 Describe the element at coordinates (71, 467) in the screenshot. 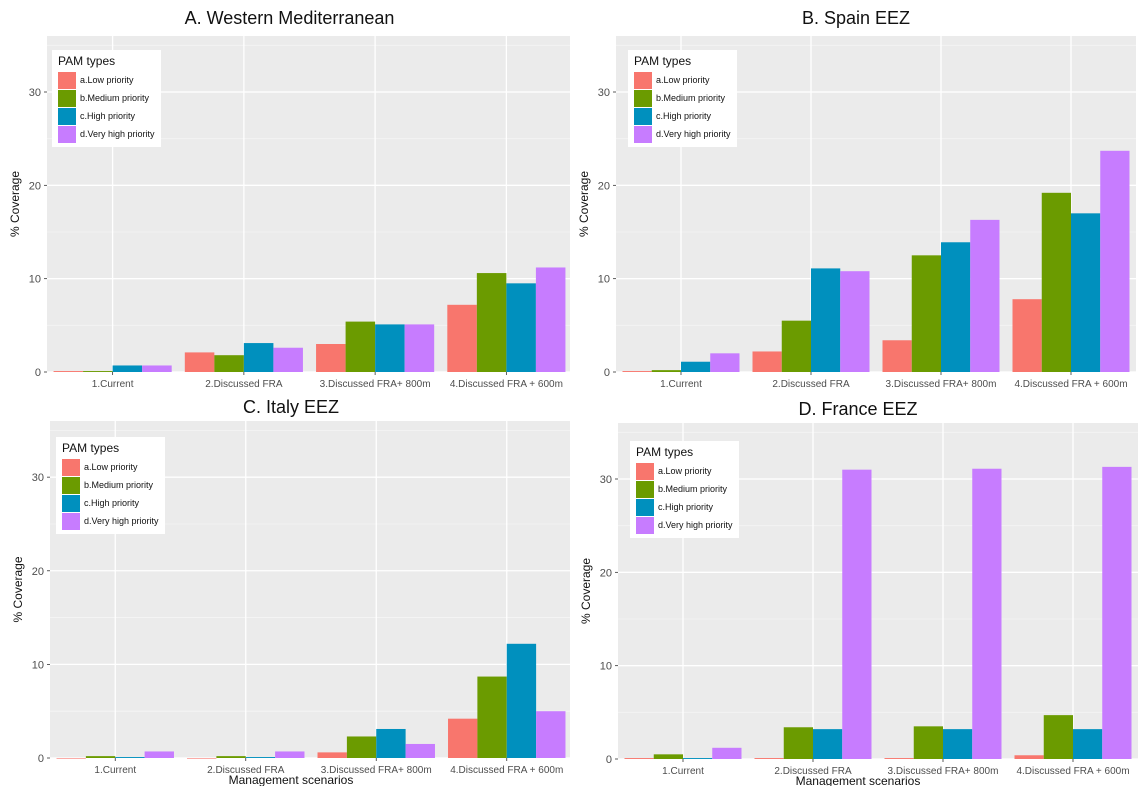

I see `legend-swatch-low` at that location.